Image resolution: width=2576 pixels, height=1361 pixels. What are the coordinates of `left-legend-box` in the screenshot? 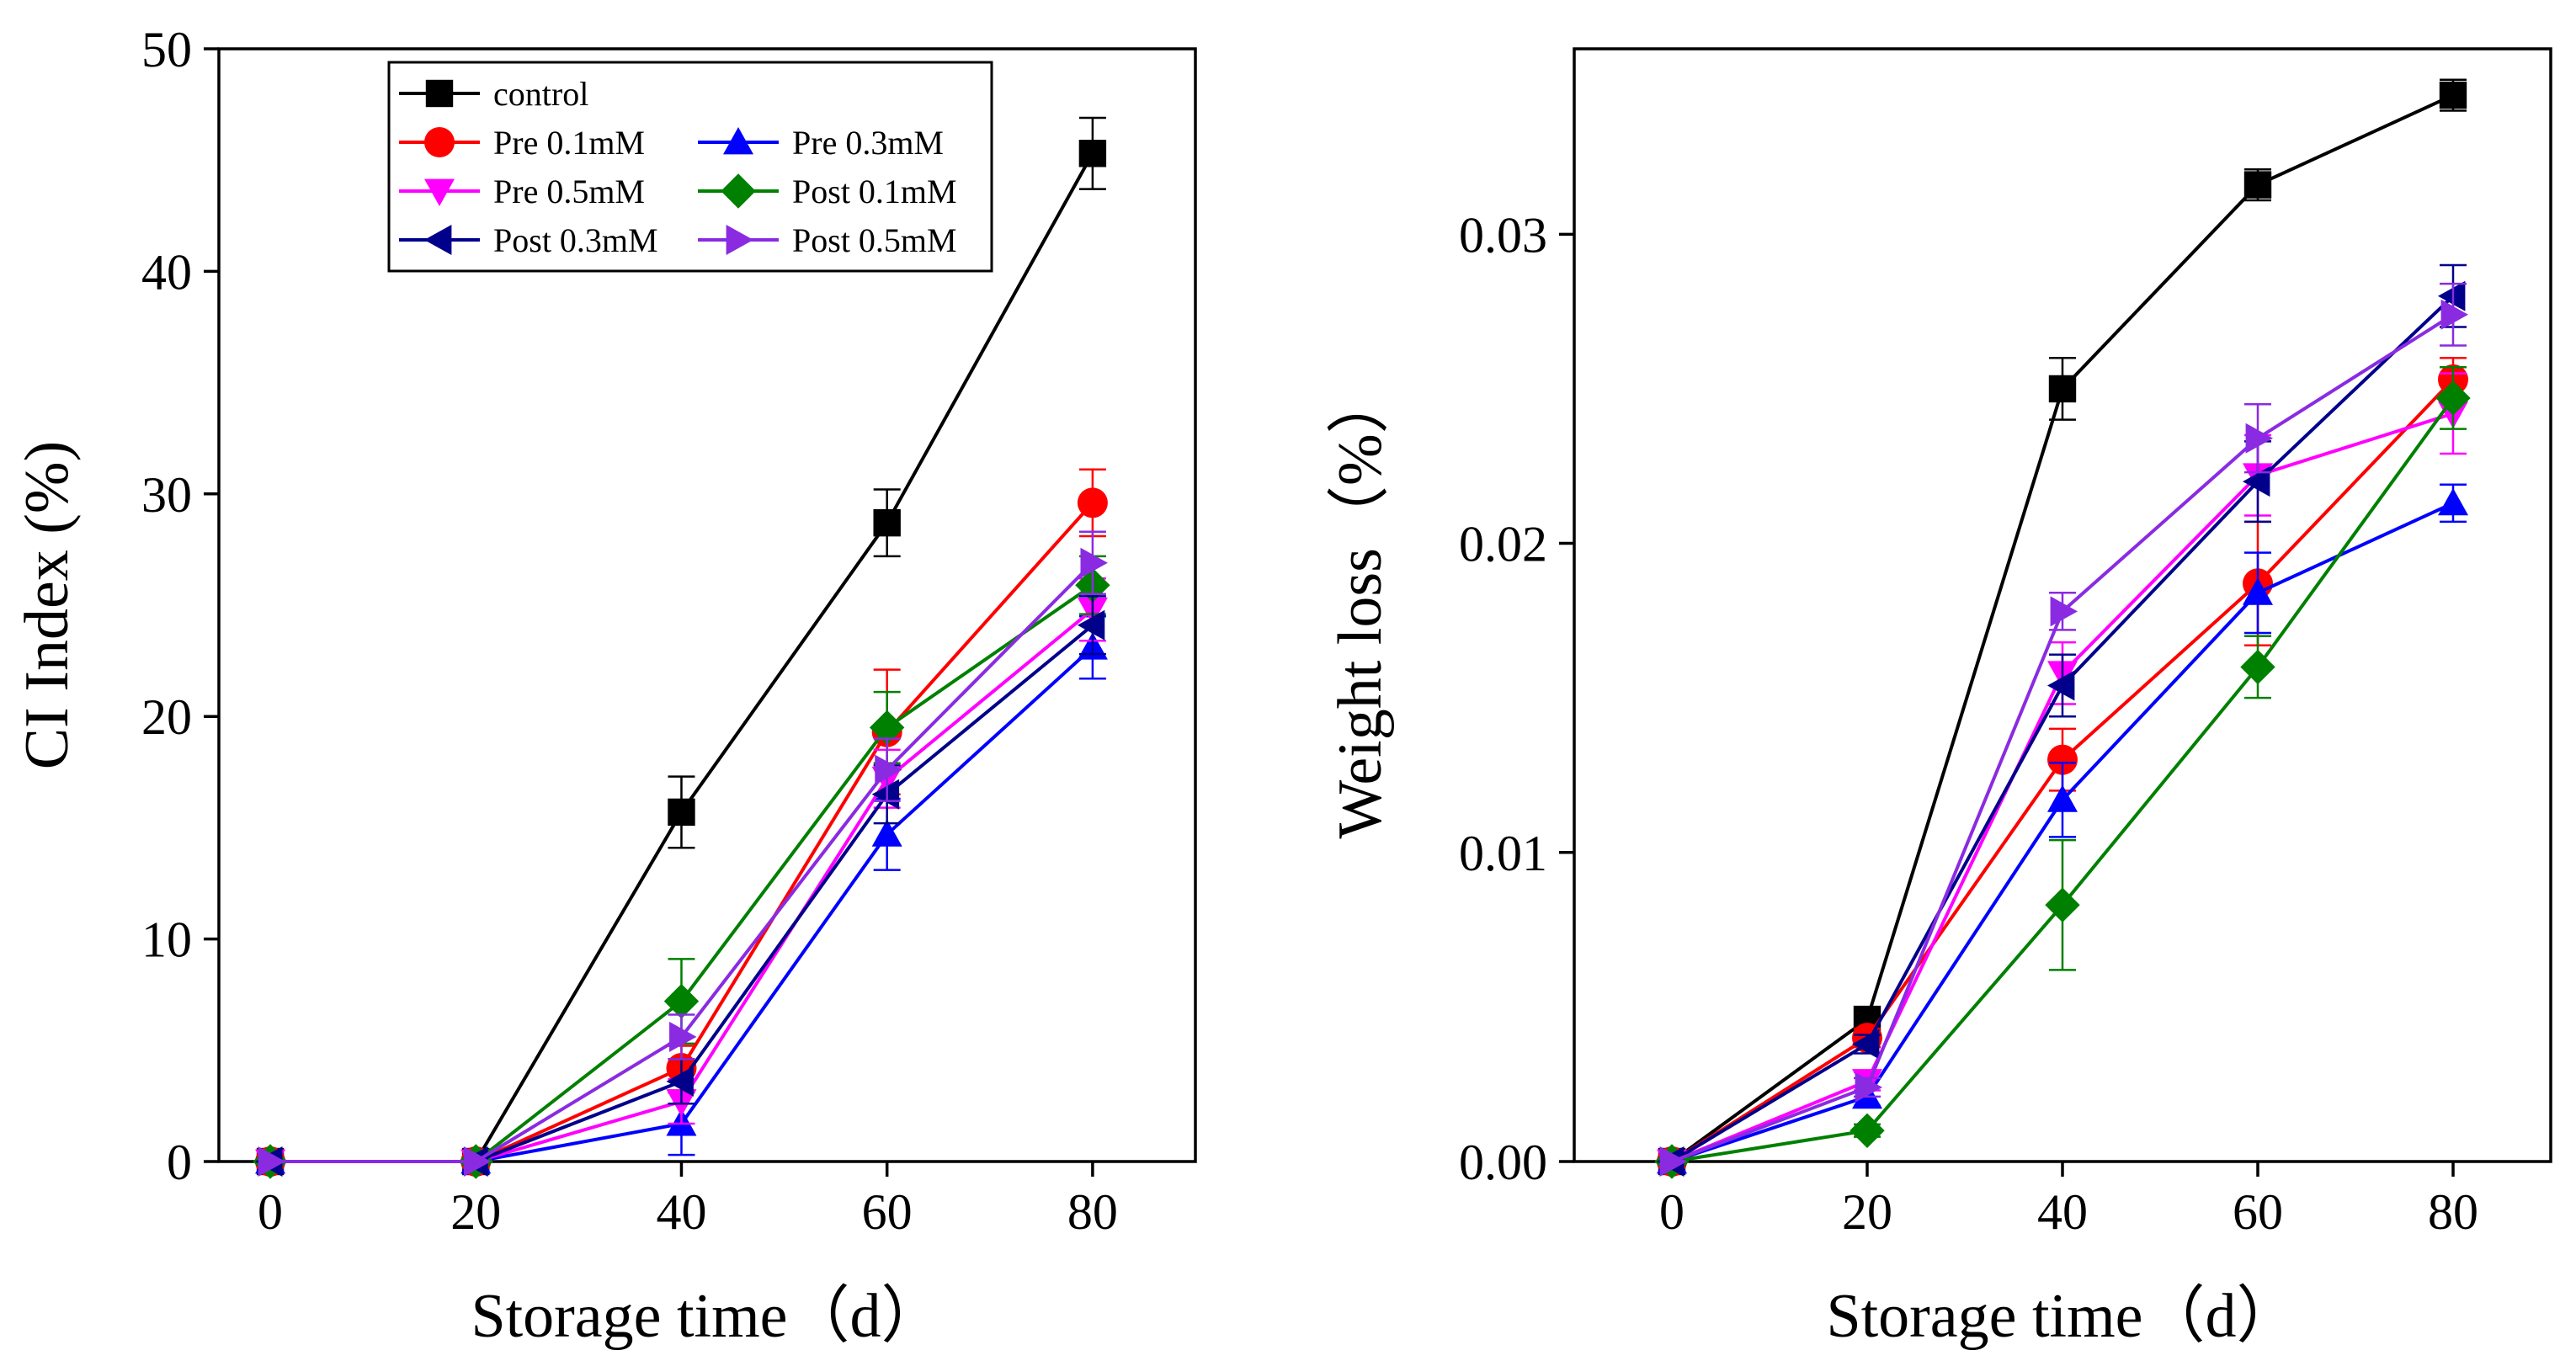 It's located at (690, 167).